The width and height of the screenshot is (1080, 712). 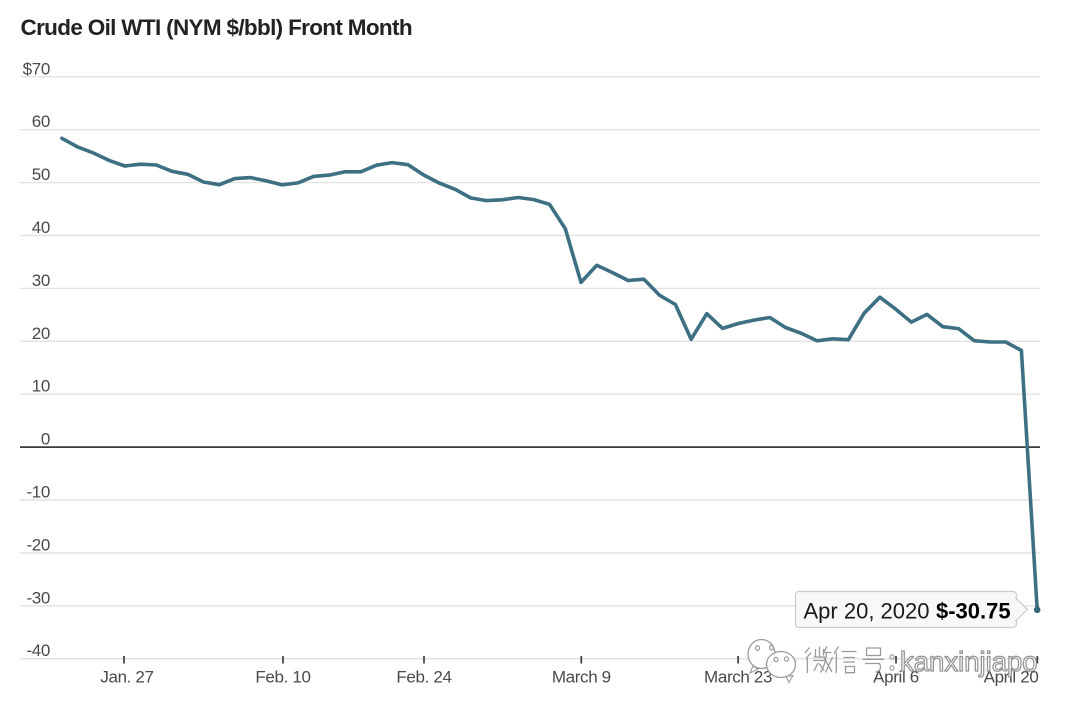 I want to click on svg-text: 50, so click(x=41, y=174).